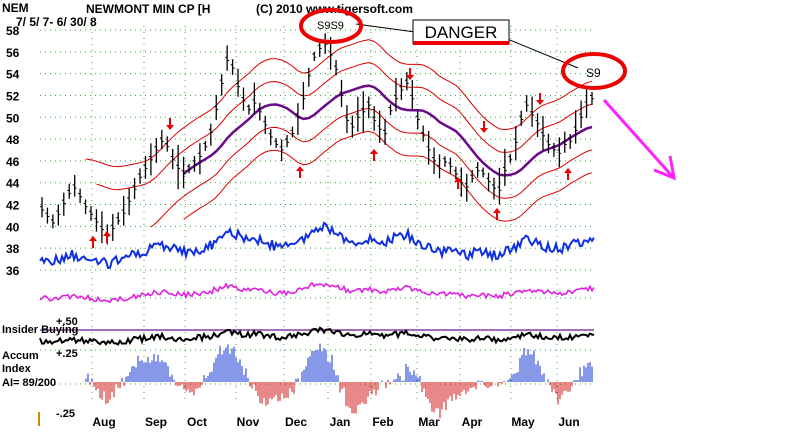  Describe the element at coordinates (17, 369) in the screenshot. I see `index-label: Index` at that location.